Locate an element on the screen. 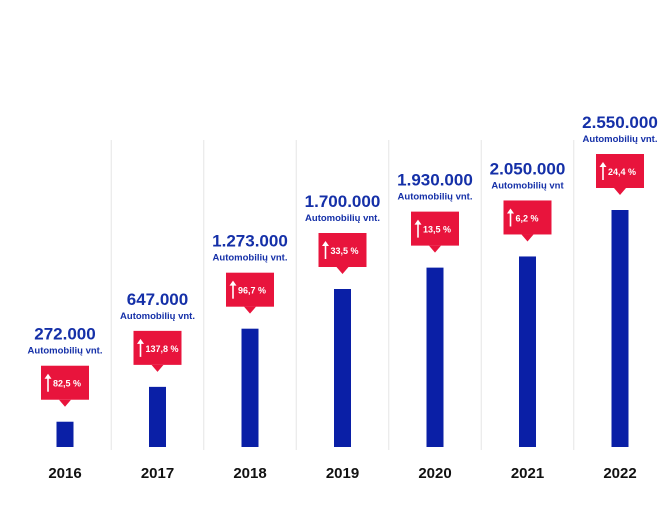 The width and height of the screenshot is (670, 506). unit-label-2018: Automobilių vnt. is located at coordinates (250, 258).